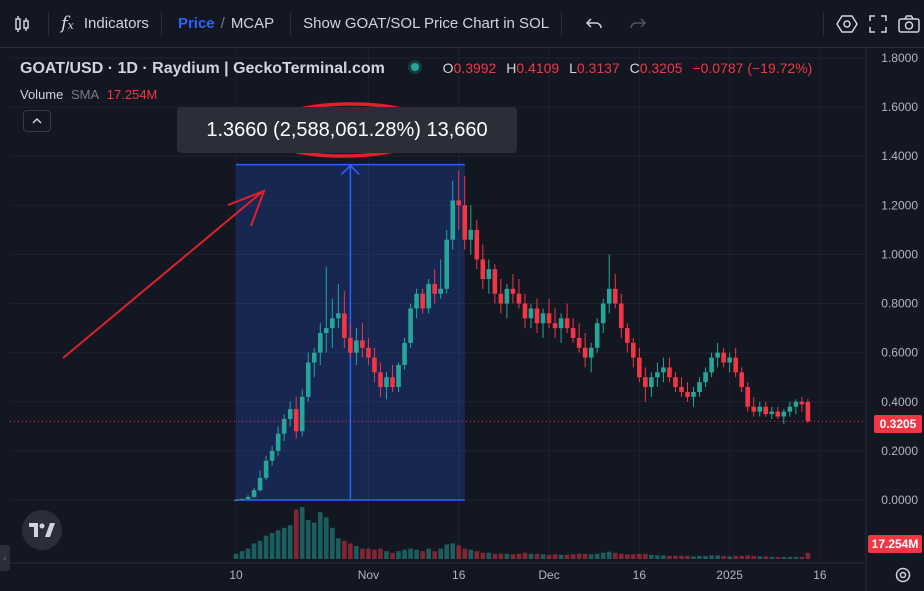  What do you see at coordinates (42, 530) in the screenshot?
I see `tradingview-logo` at bounding box center [42, 530].